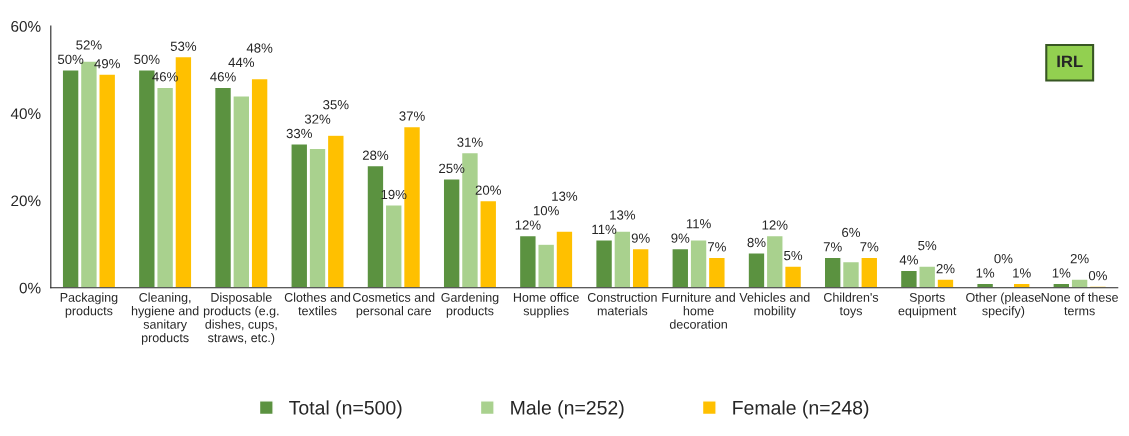 The image size is (1129, 436). Describe the element at coordinates (317, 119) in the screenshot. I see `data-label: 32%` at that location.